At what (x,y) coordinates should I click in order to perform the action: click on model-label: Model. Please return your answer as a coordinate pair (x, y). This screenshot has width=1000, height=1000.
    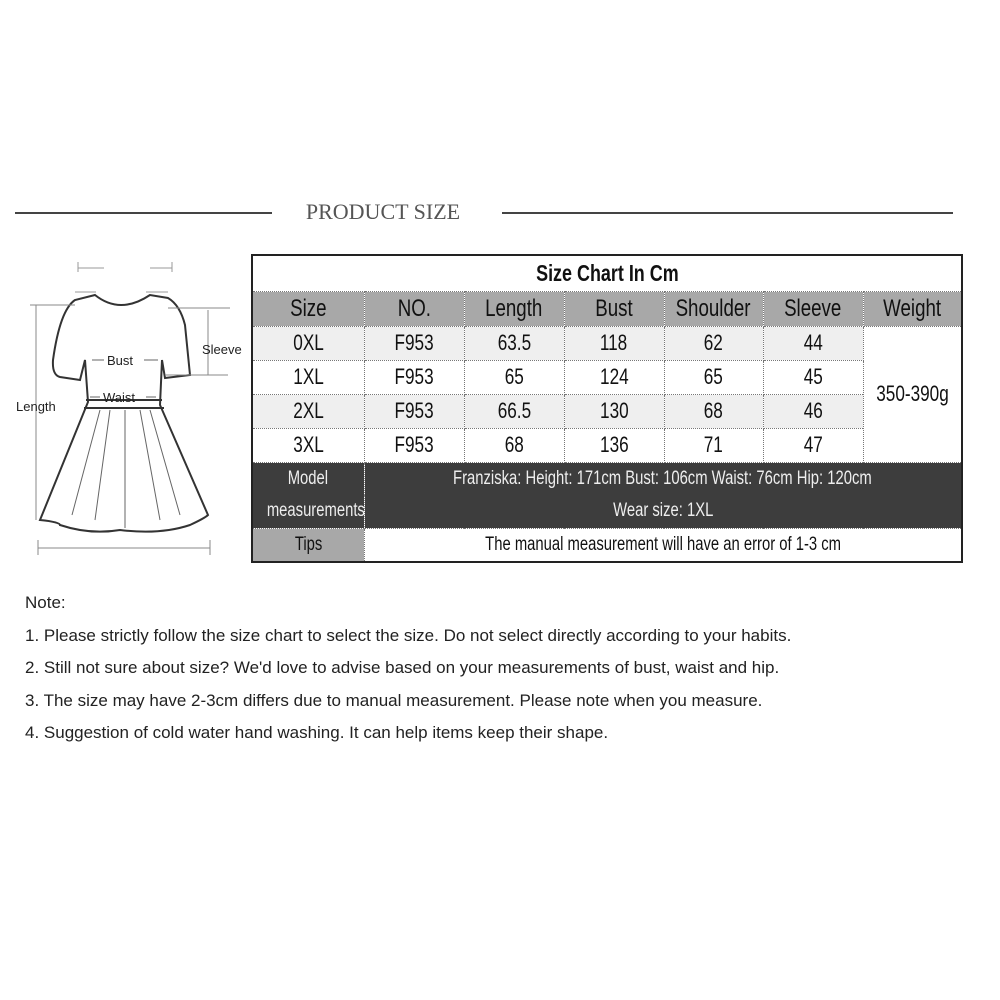
    Looking at the image, I should click on (308, 478).